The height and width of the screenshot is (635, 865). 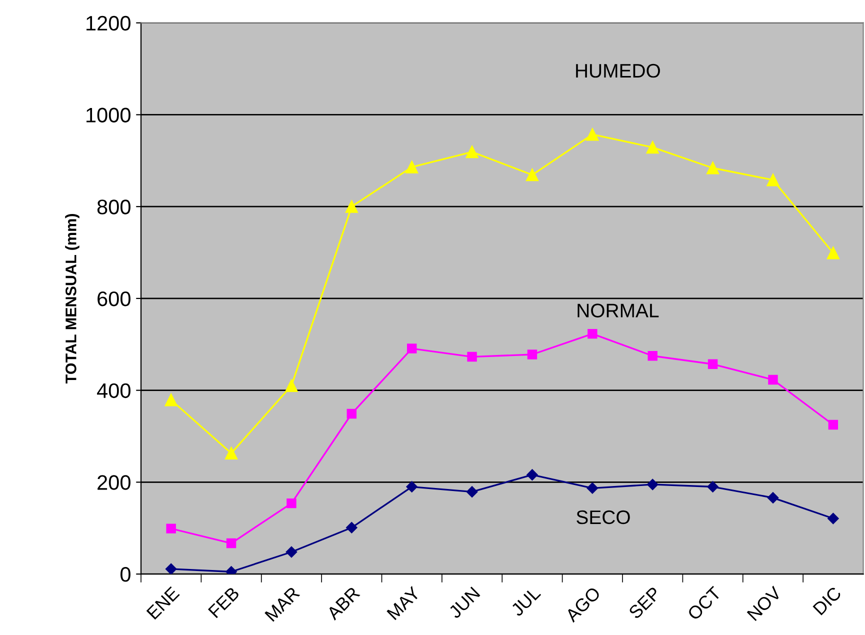 I want to click on text: HUMEDO, so click(x=618, y=71).